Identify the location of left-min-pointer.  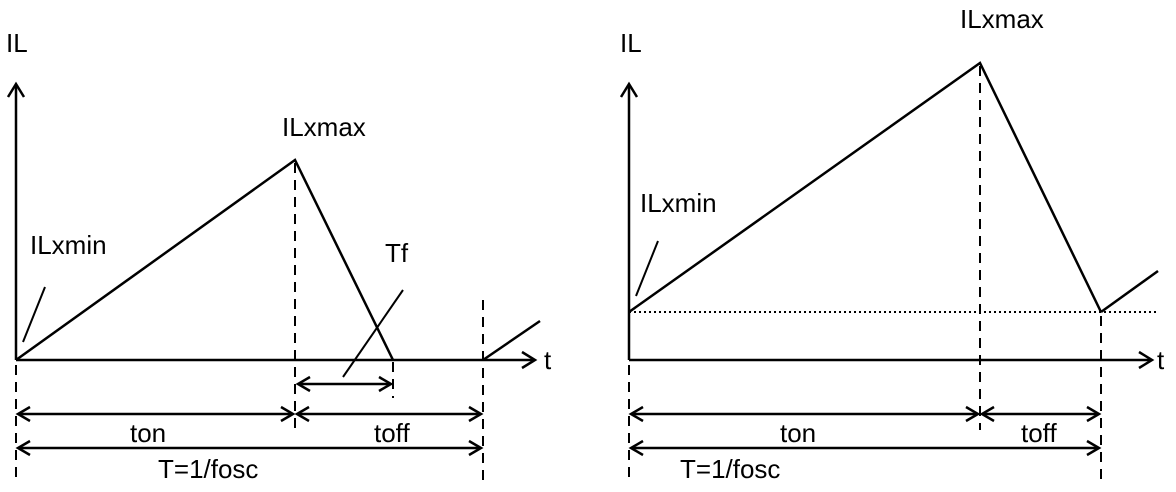
(34, 314).